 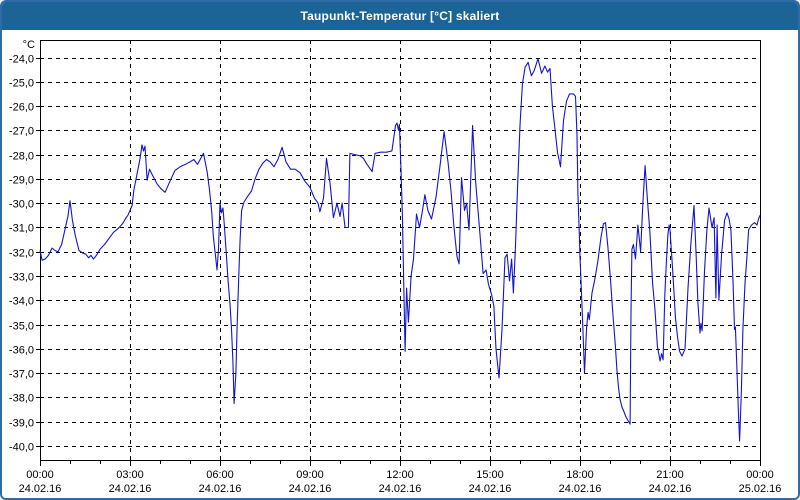 I want to click on y-tick-label: -27,0, so click(x=21, y=132).